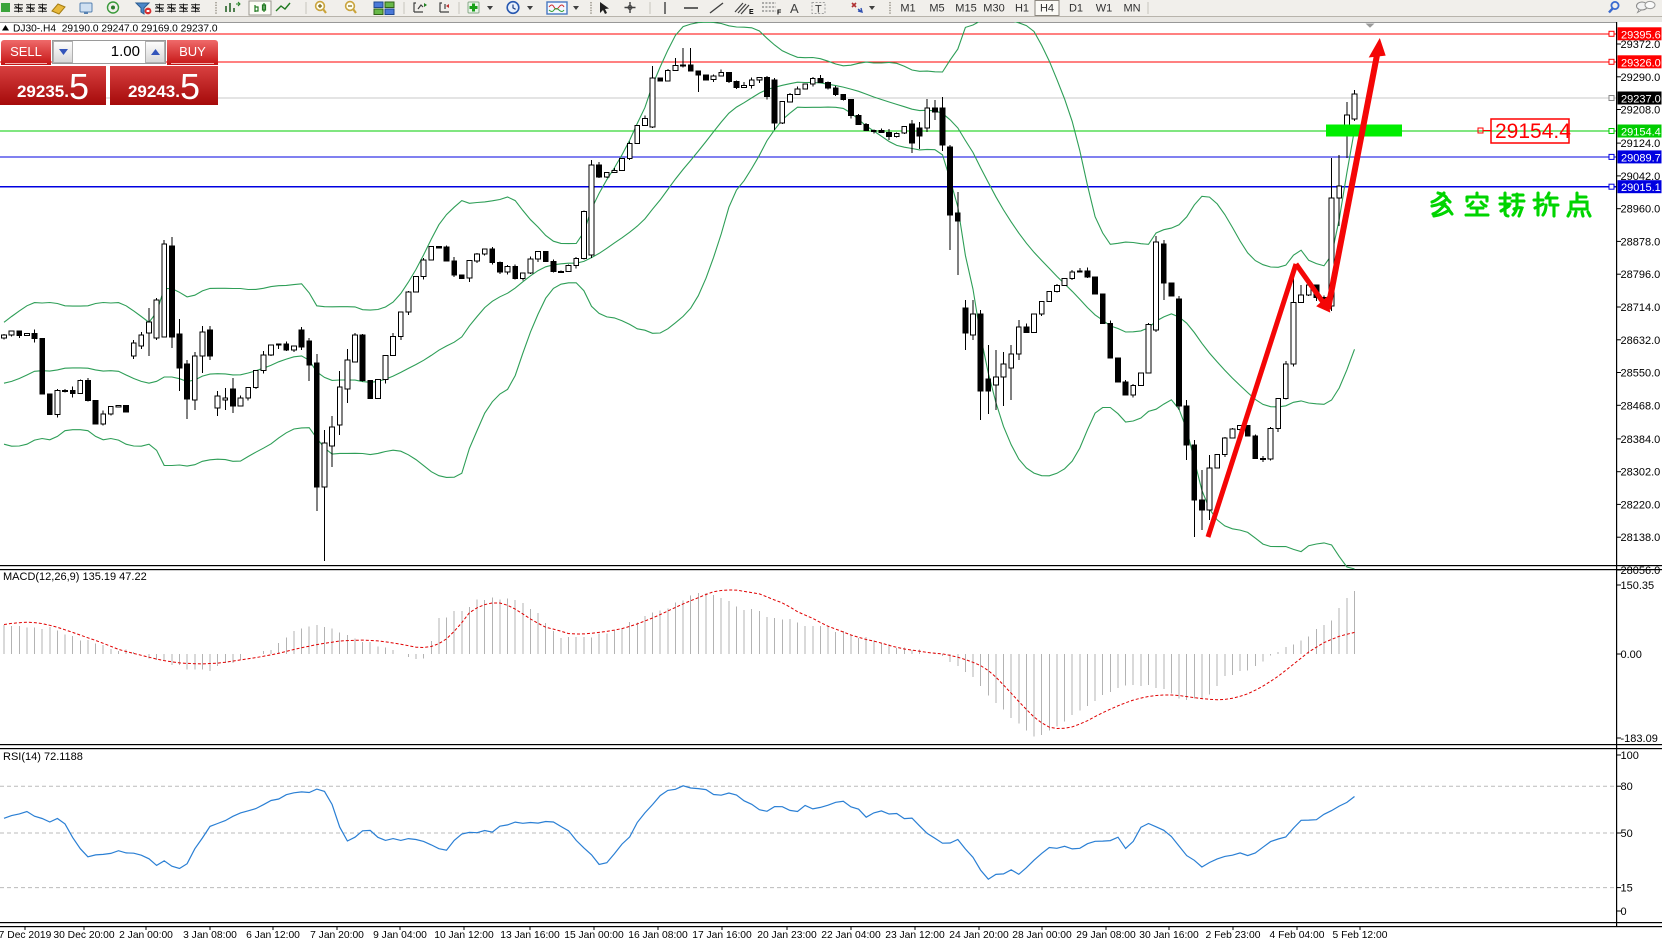  I want to click on svg-text: A, so click(794, 8).